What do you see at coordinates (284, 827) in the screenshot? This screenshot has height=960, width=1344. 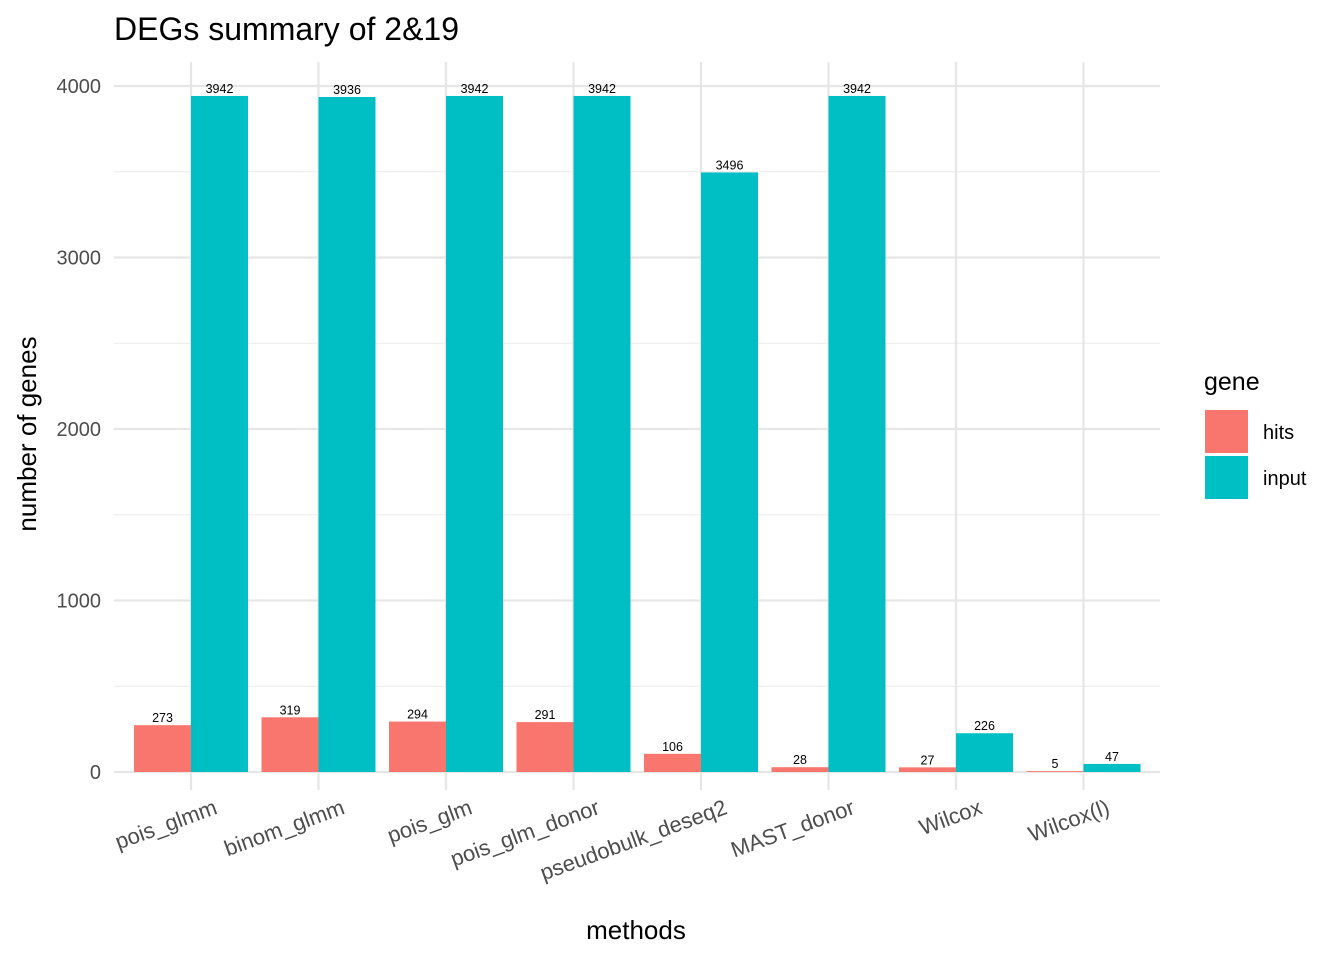 I see `x-tick-label: binom_glmm` at bounding box center [284, 827].